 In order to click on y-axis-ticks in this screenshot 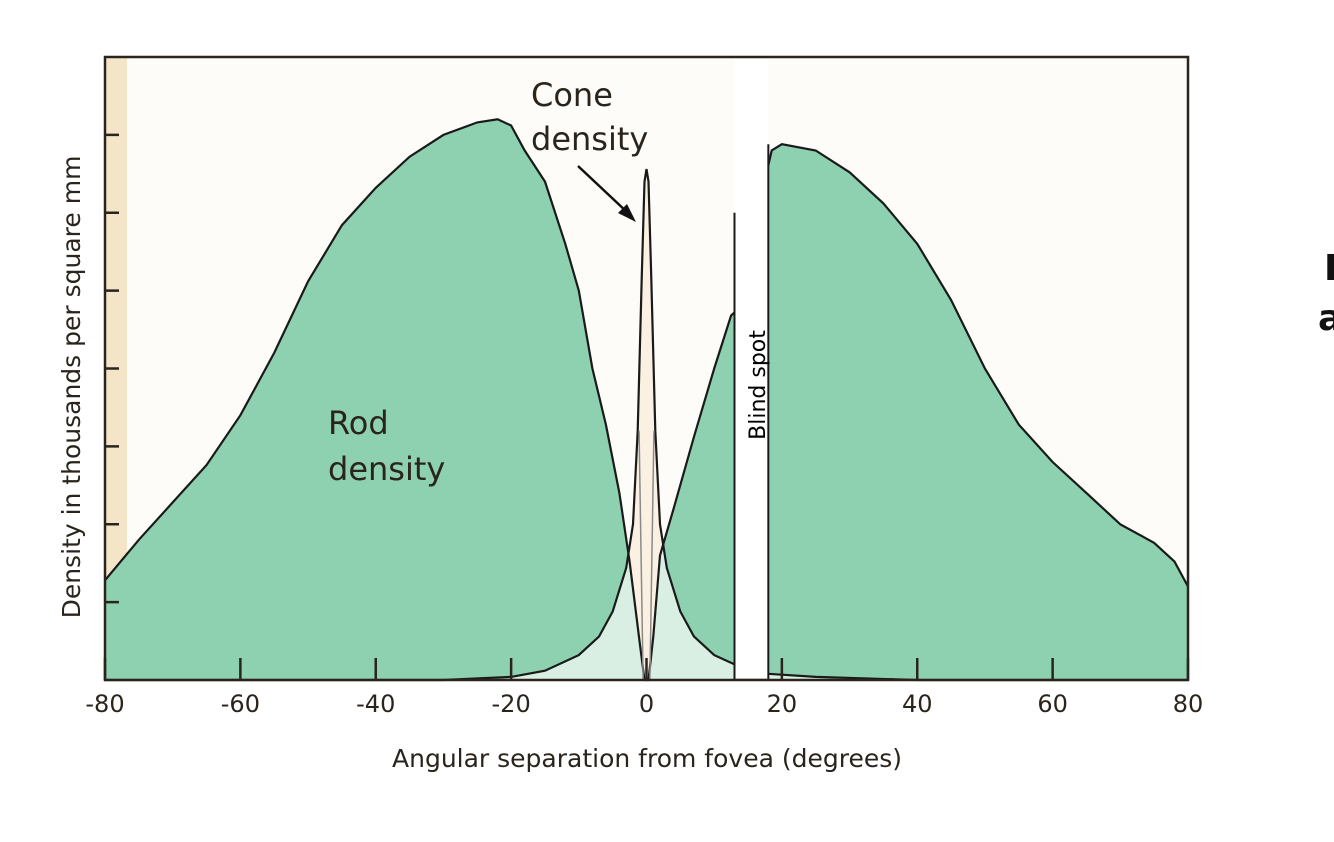, I will do `click(112, 368)`.